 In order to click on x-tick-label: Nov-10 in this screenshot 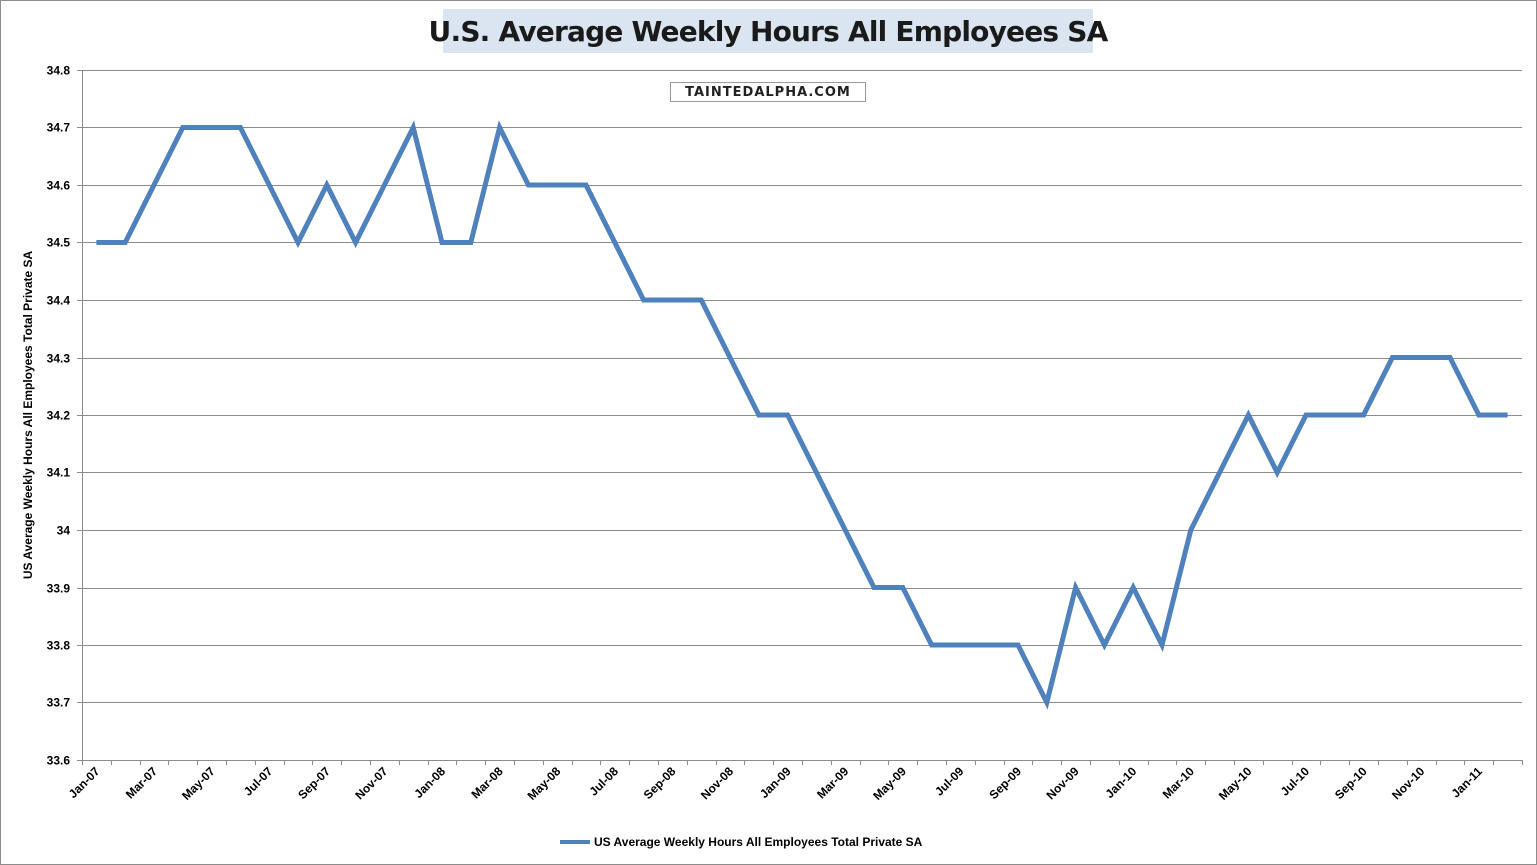, I will do `click(1408, 783)`.